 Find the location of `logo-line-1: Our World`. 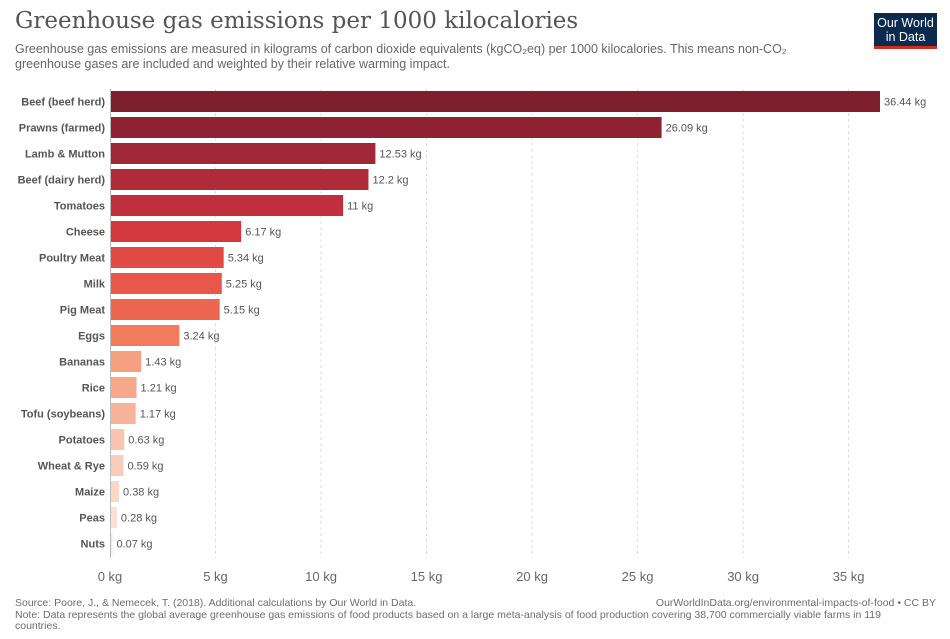

logo-line-1: Our World is located at coordinates (905, 23).